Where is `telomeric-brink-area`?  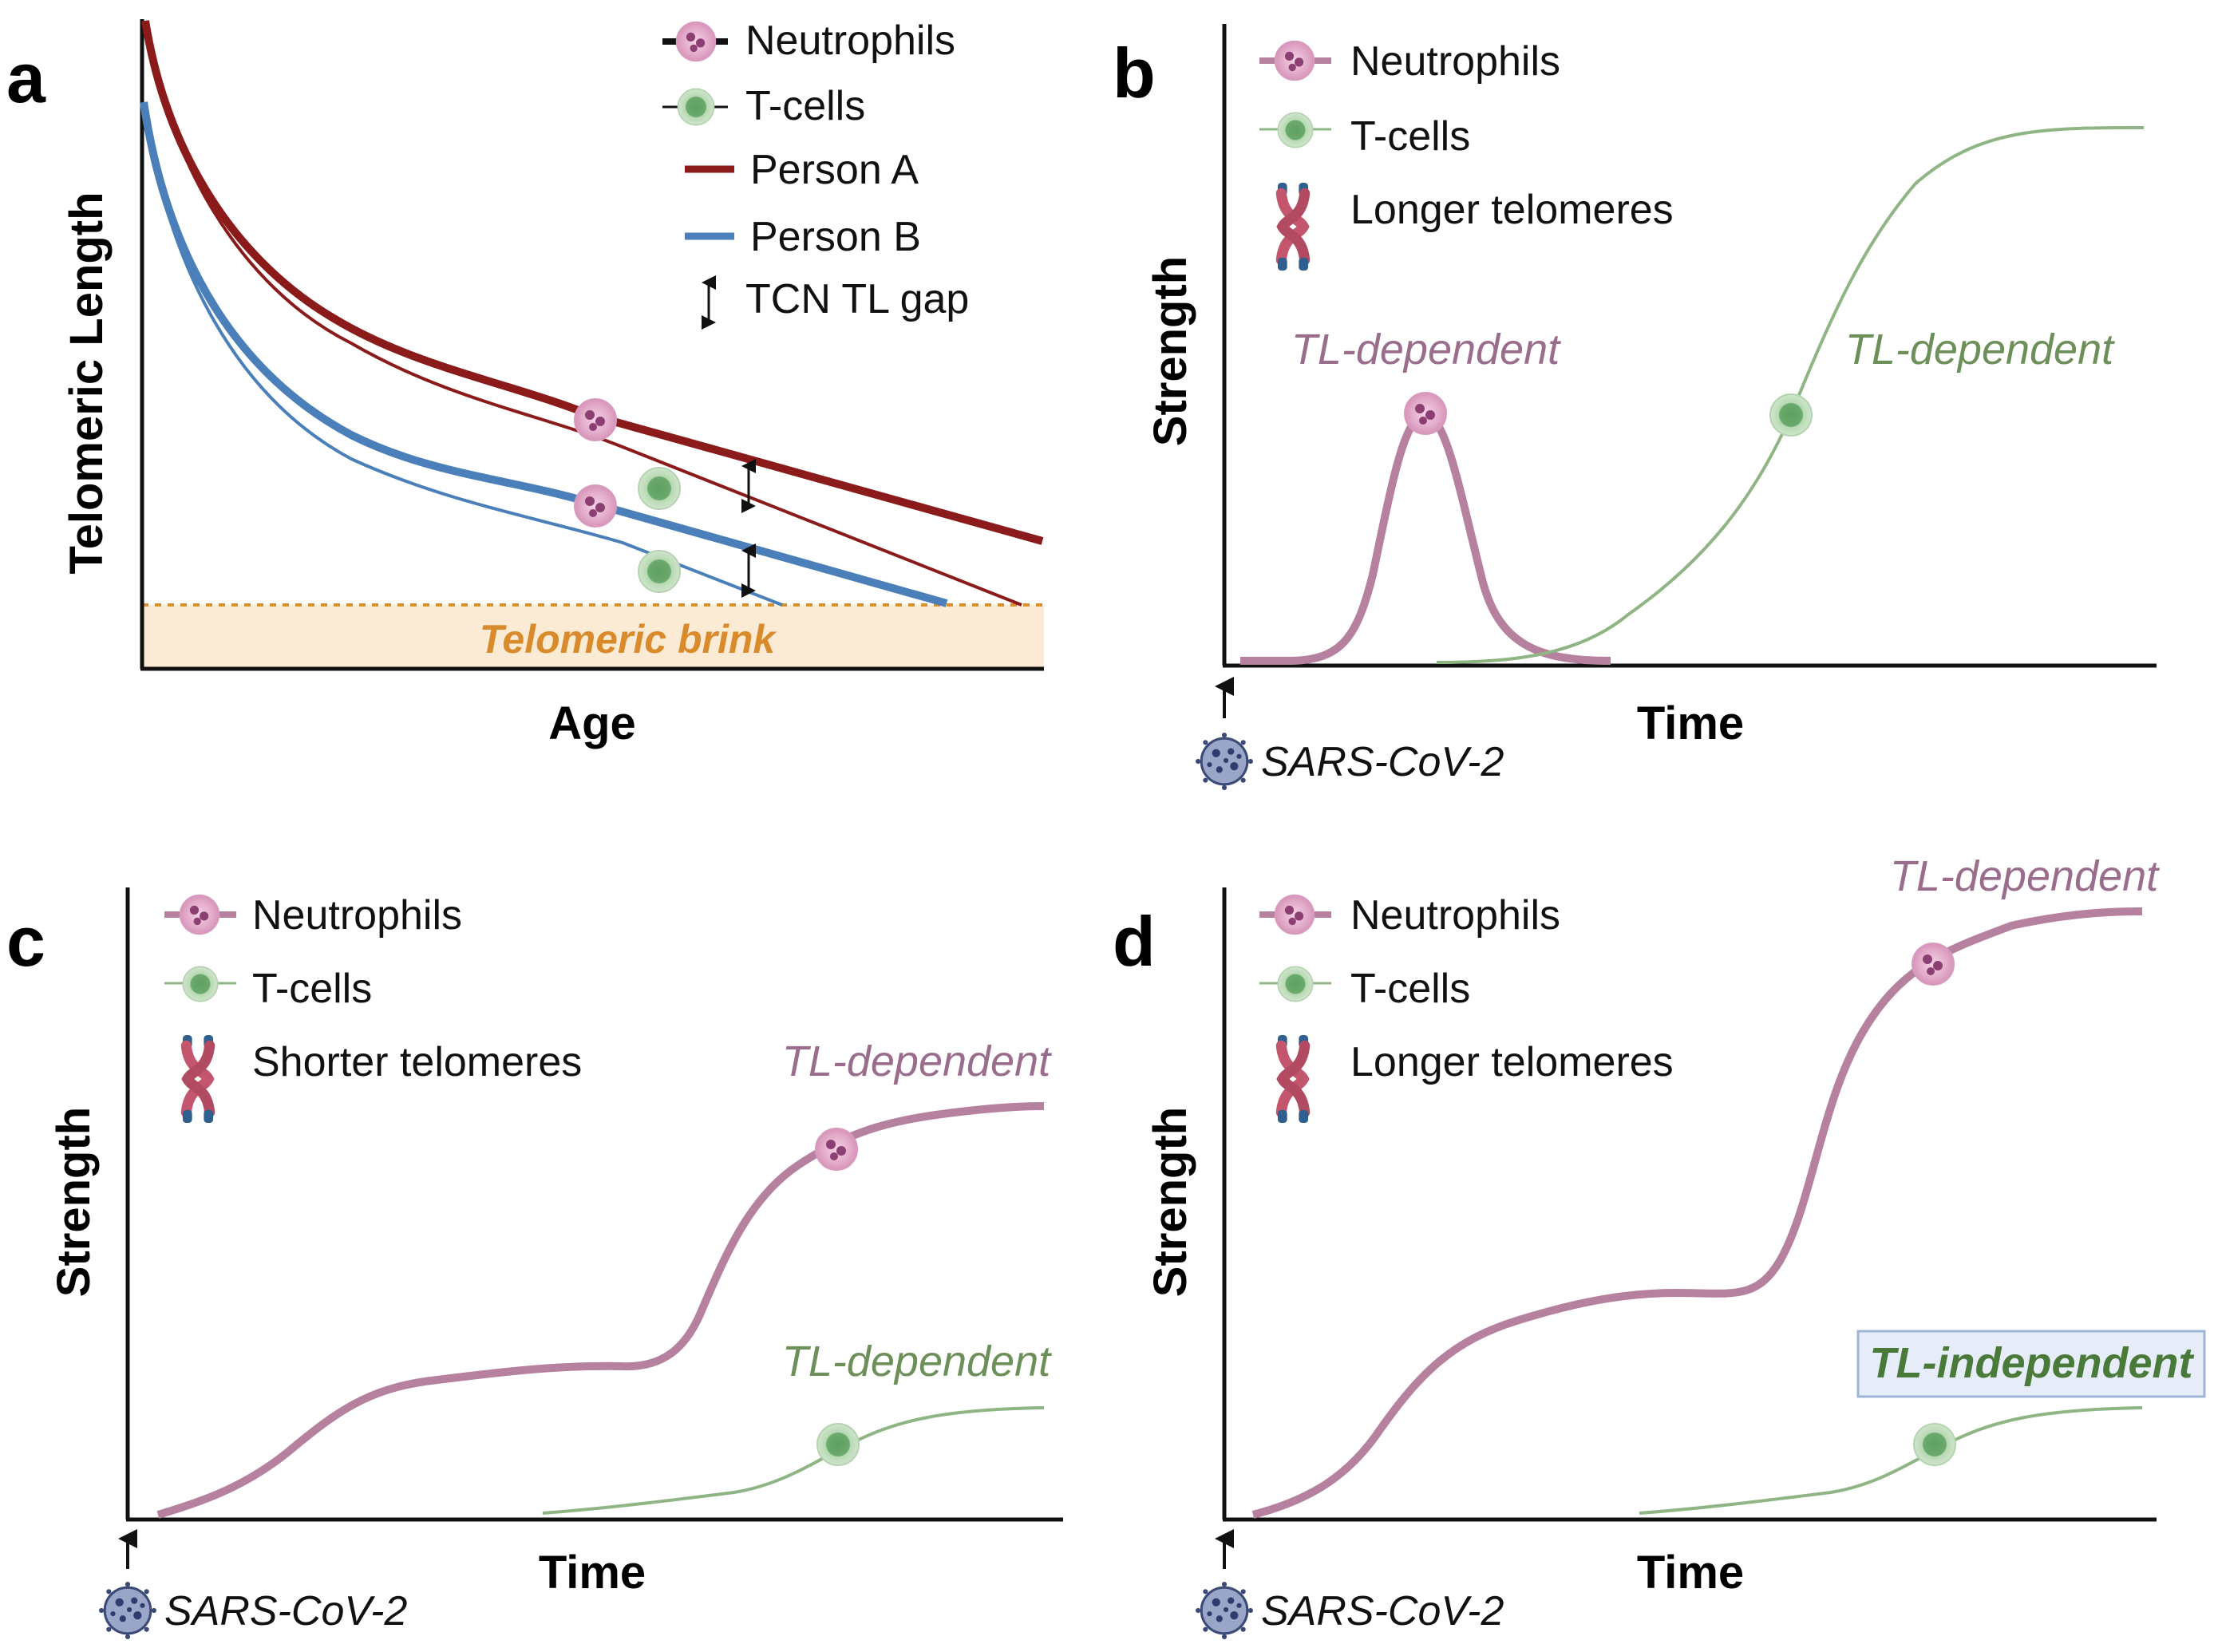
telomeric-brink-area is located at coordinates (593, 637).